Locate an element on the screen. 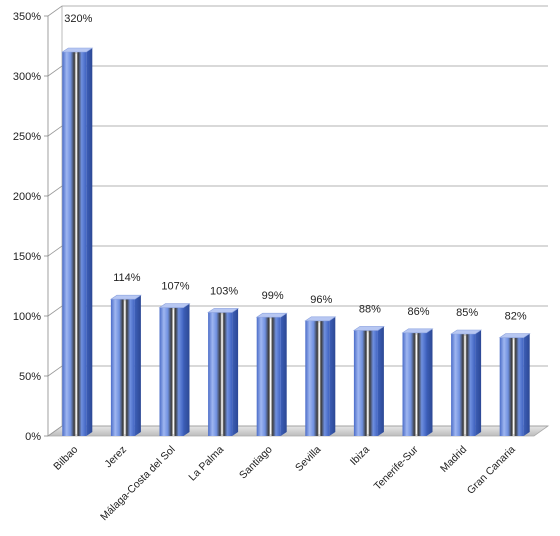  y-axis: 0% 50% 100% 150% 200% 250% 300% 350% is located at coordinates (31, 227).